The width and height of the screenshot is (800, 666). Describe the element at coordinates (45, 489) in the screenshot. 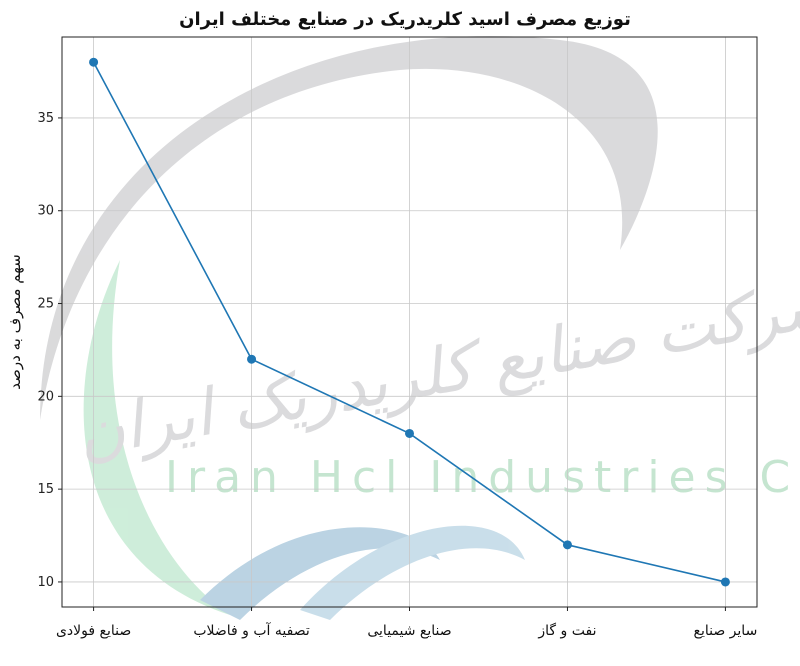

I see `y-tick-label: 15` at that location.